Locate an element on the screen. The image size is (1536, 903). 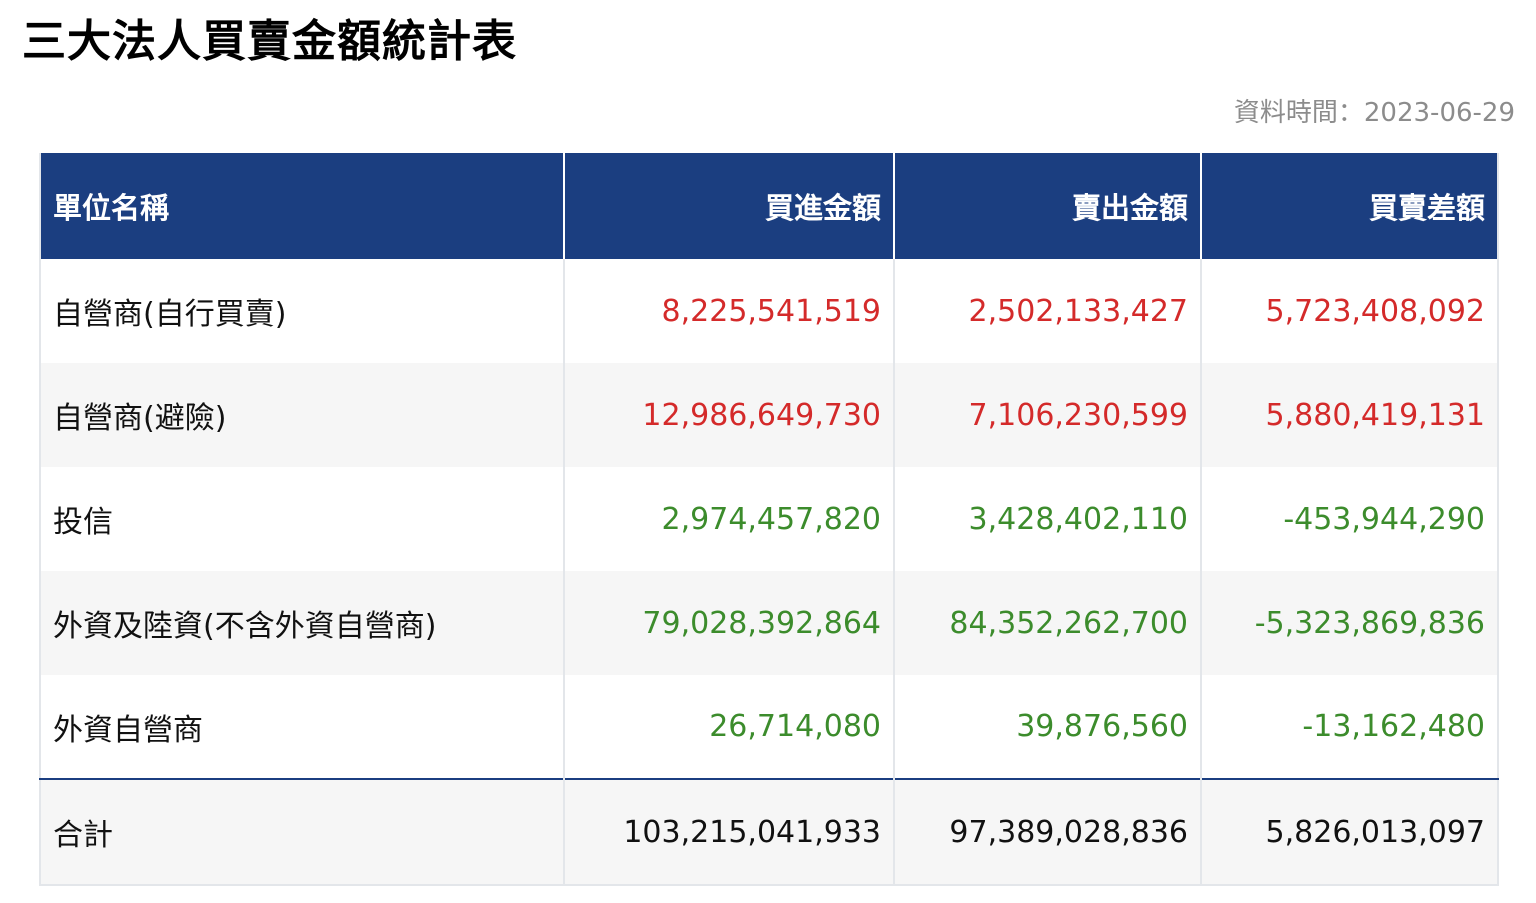
row-buy-amount: 12,986,649,730 is located at coordinates (729, 415).